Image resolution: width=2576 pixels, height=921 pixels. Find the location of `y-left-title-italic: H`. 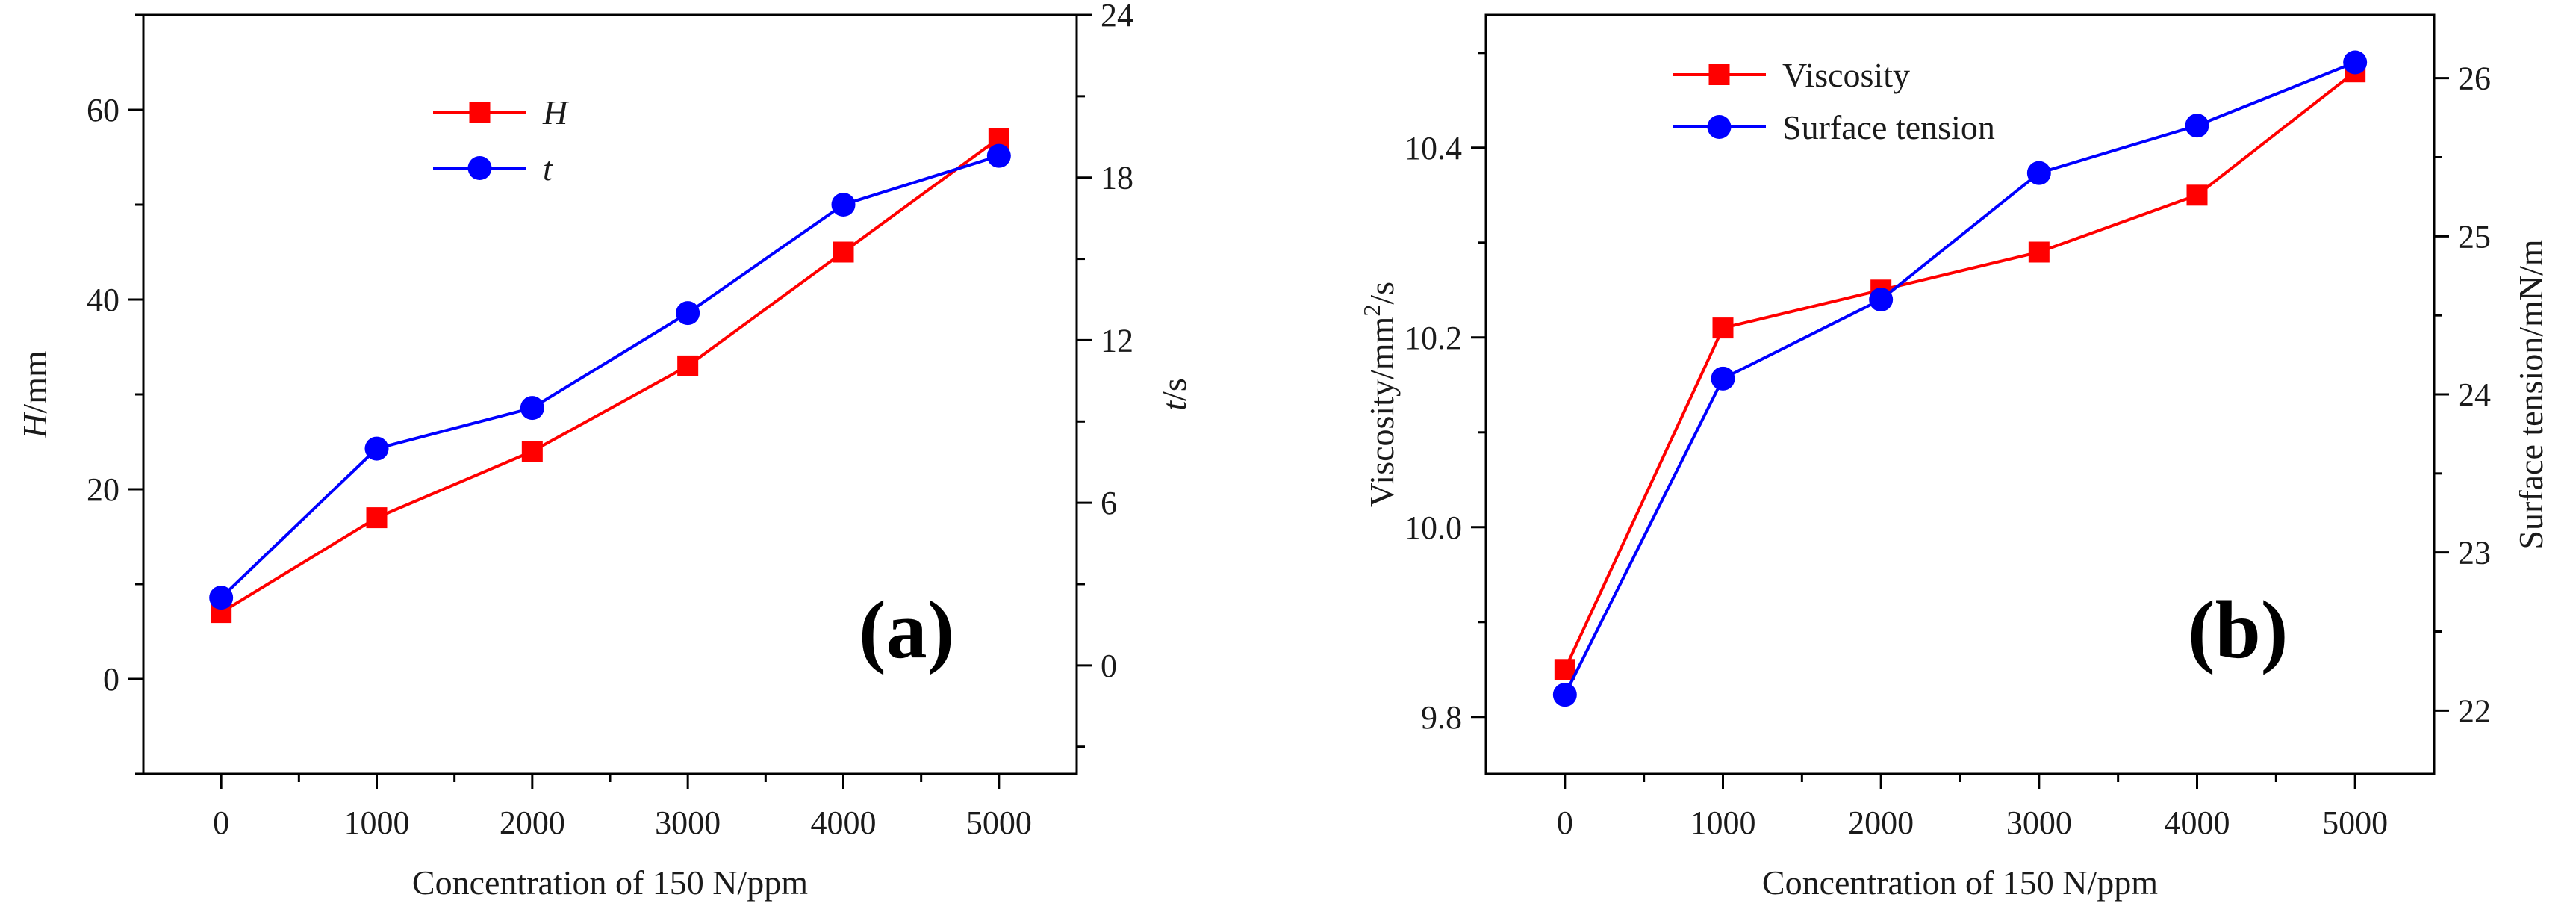

y-left-title-italic: H is located at coordinates (35, 425).